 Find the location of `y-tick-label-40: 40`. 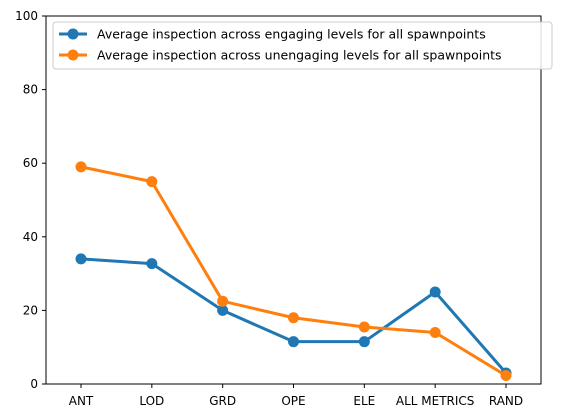

y-tick-label-40: 40 is located at coordinates (30, 237).